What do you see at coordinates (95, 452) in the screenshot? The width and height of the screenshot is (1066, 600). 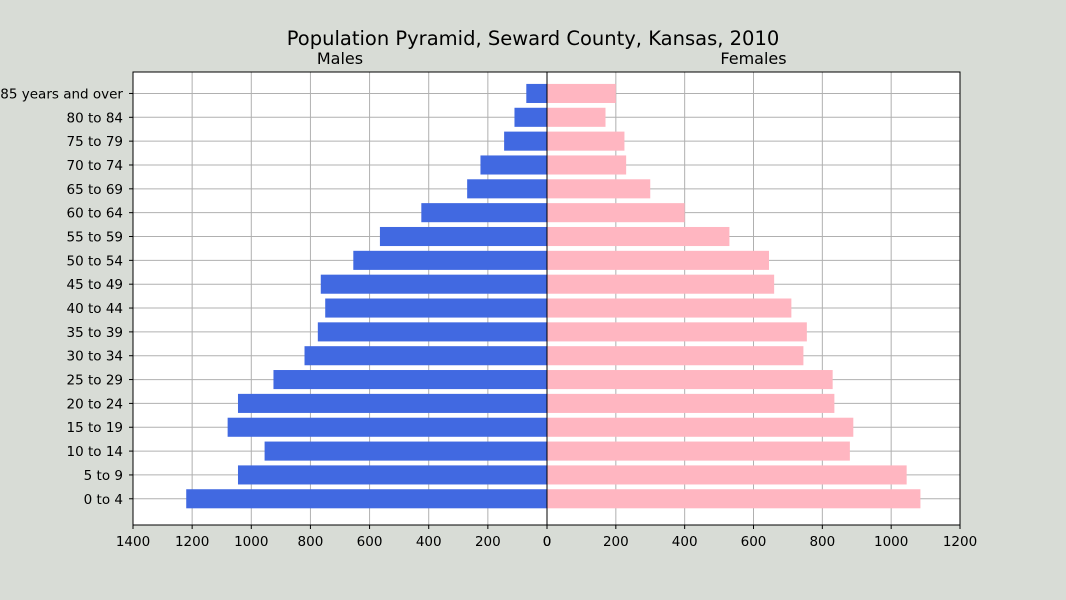 I see `y-tick-label: 10 to 14` at bounding box center [95, 452].